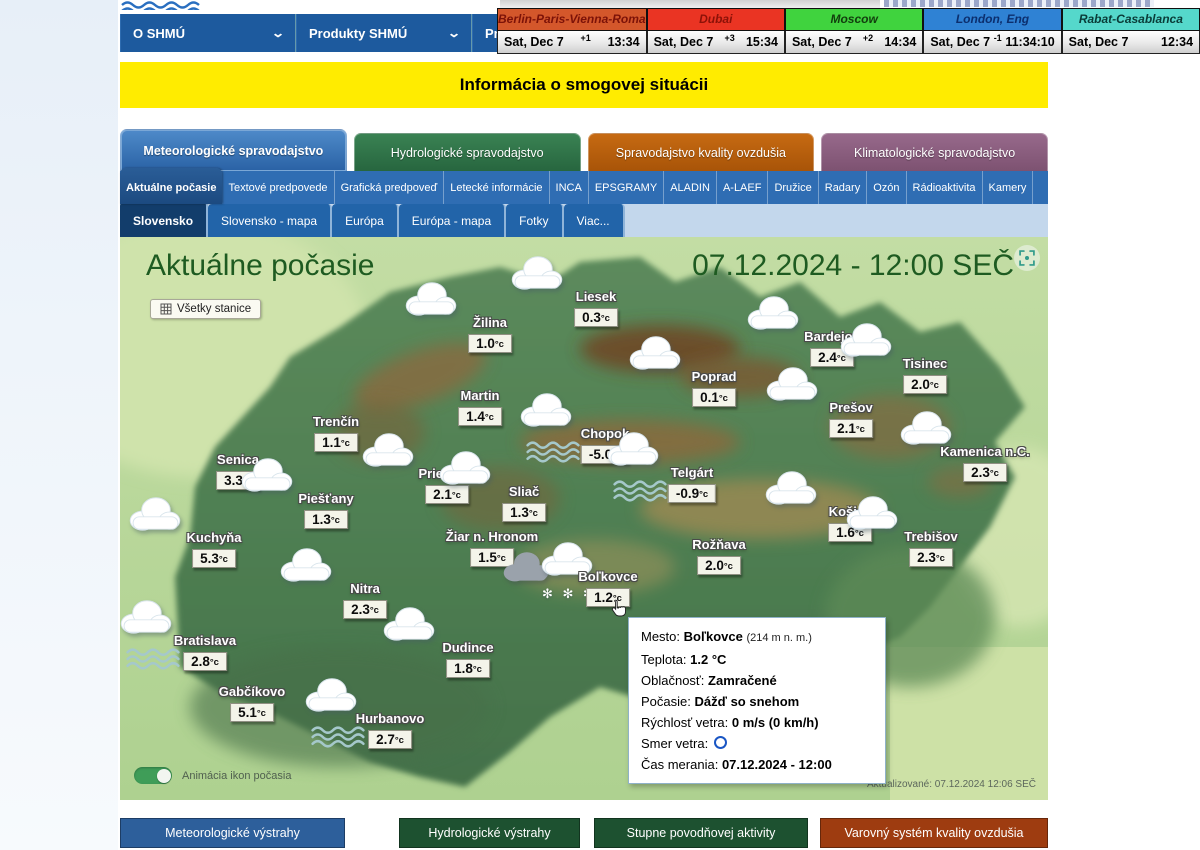 The width and height of the screenshot is (1200, 850). What do you see at coordinates (572, 19) in the screenshot?
I see `clock-city: Berlin-Paris-Vienna-Roma` at bounding box center [572, 19].